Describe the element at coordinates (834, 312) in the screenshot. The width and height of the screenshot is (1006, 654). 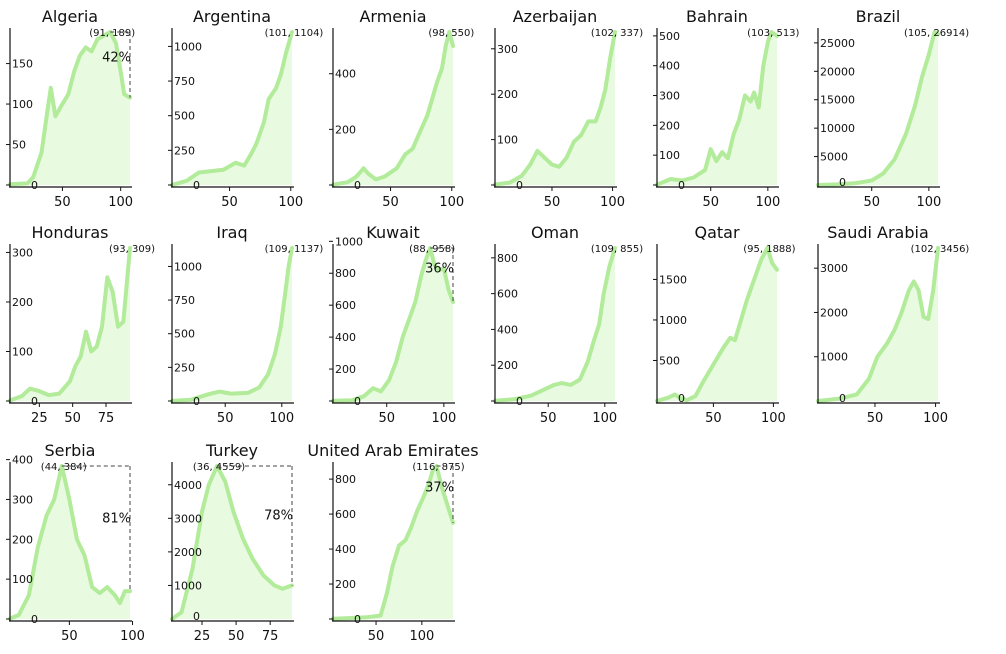
I see `y-tick-label: 2000` at that location.